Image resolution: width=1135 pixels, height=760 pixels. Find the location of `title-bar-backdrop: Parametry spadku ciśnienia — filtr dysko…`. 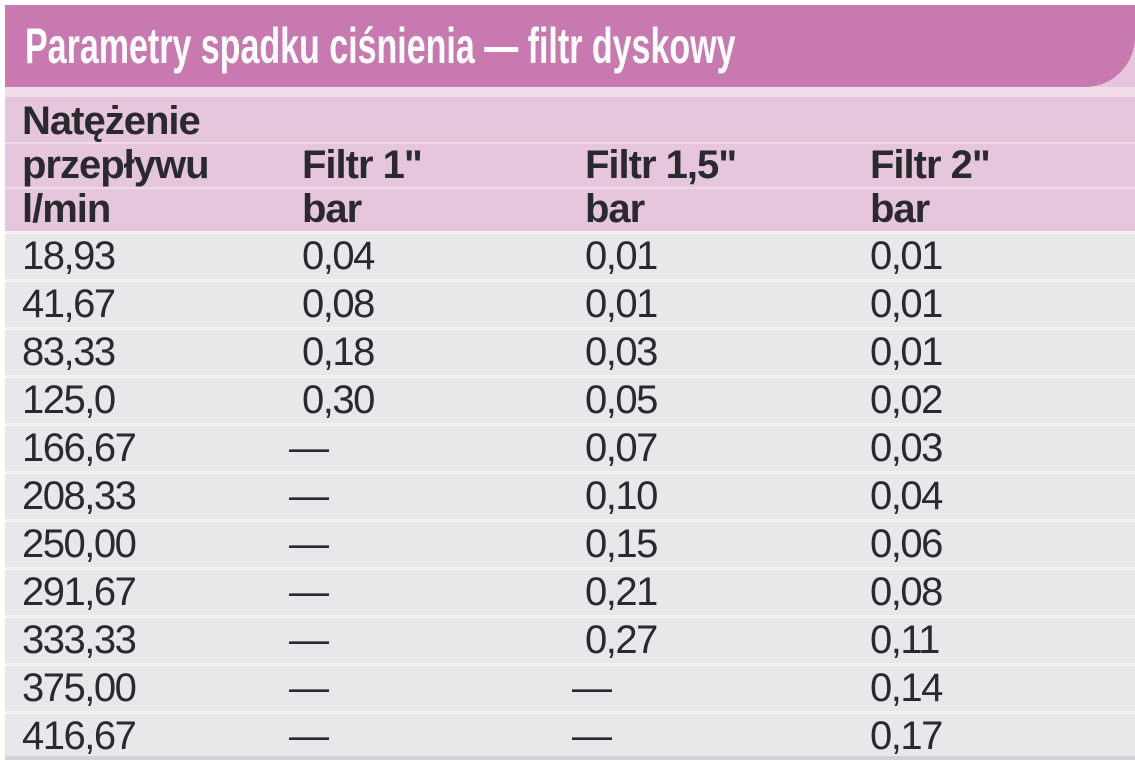

title-bar-backdrop: Parametry spadku ciśnienia — filtr dysko… is located at coordinates (570, 46).